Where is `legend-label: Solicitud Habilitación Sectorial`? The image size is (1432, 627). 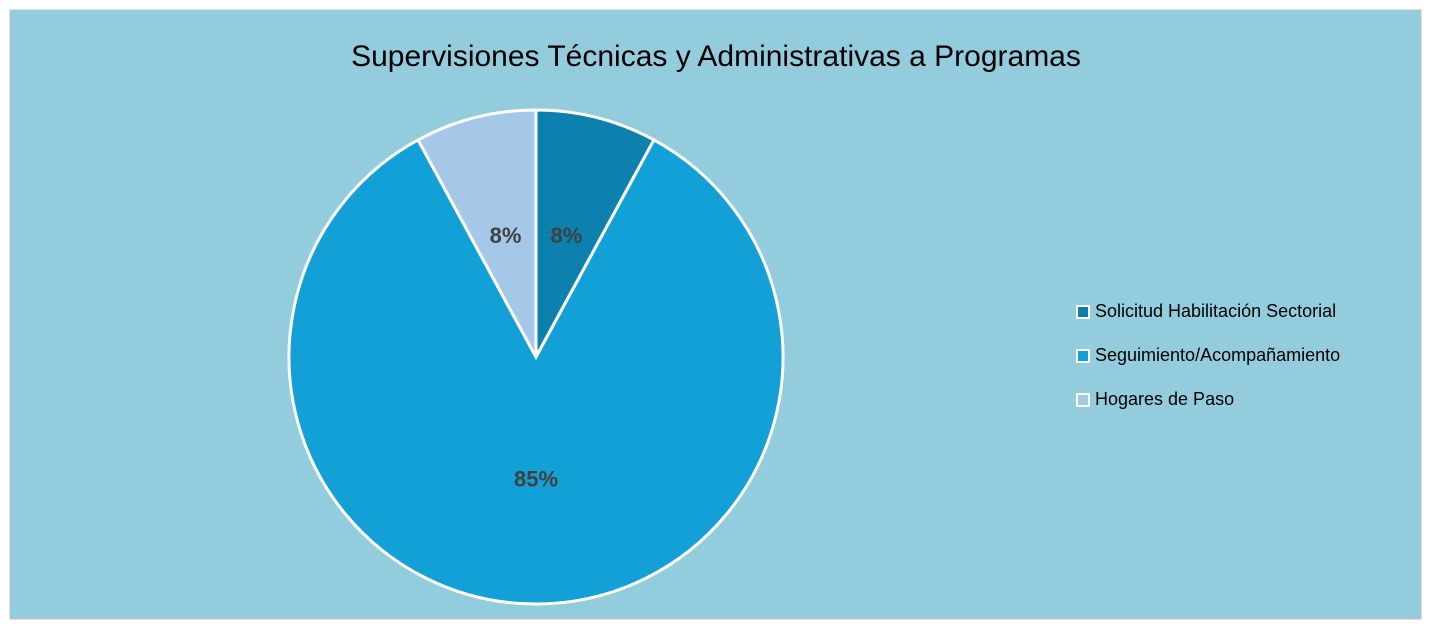
legend-label: Solicitud Habilitación Sectorial is located at coordinates (1215, 311).